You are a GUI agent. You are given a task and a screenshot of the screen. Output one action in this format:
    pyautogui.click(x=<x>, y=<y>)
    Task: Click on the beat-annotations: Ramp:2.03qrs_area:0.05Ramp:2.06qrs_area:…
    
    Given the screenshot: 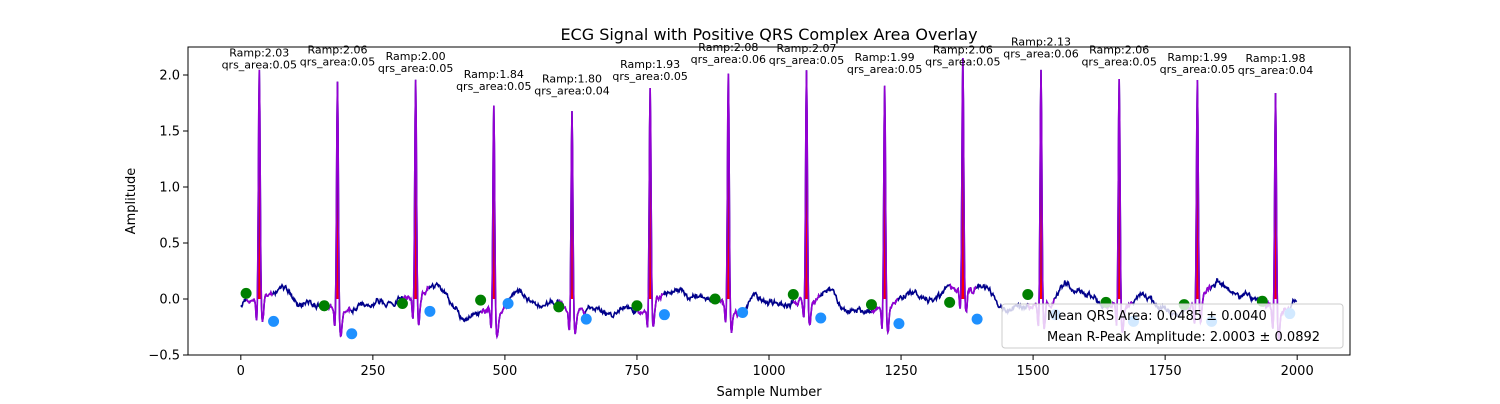 What is the action you would take?
    pyautogui.click(x=768, y=66)
    